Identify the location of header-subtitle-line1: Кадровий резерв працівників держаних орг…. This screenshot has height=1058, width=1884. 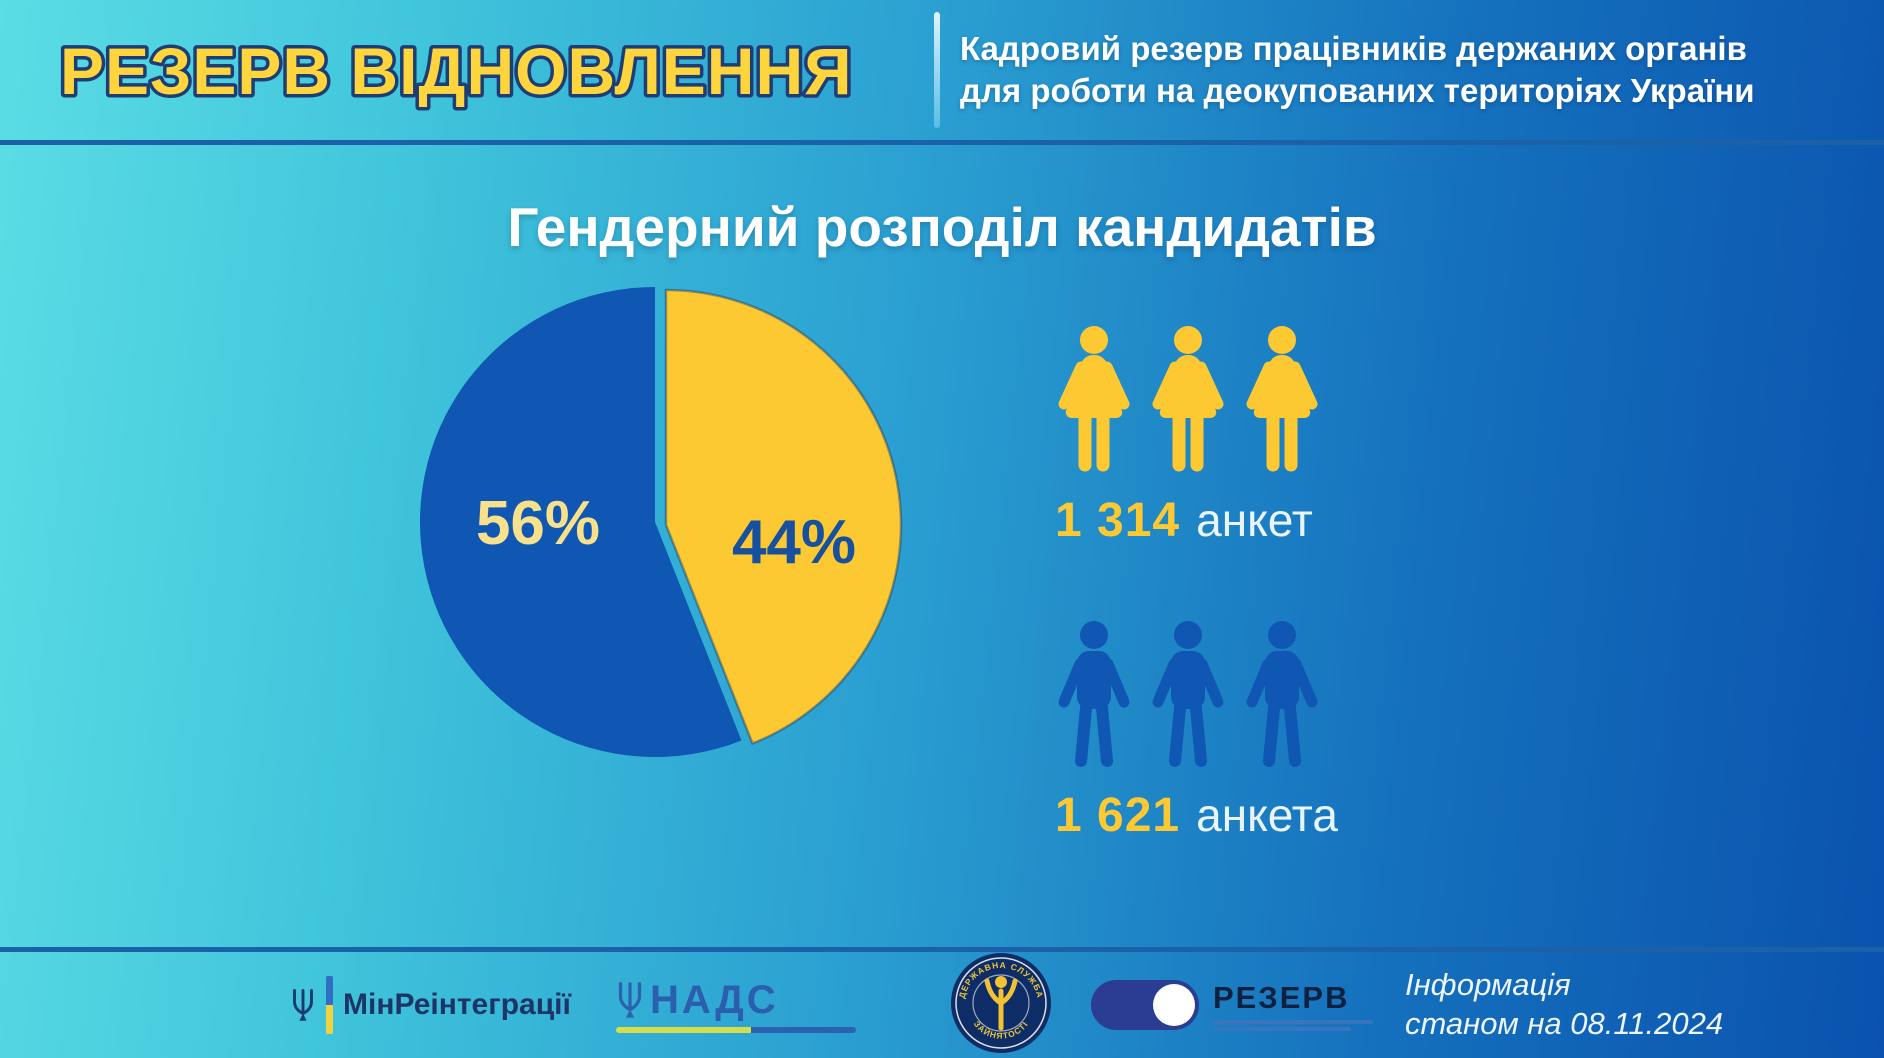
(1353, 48).